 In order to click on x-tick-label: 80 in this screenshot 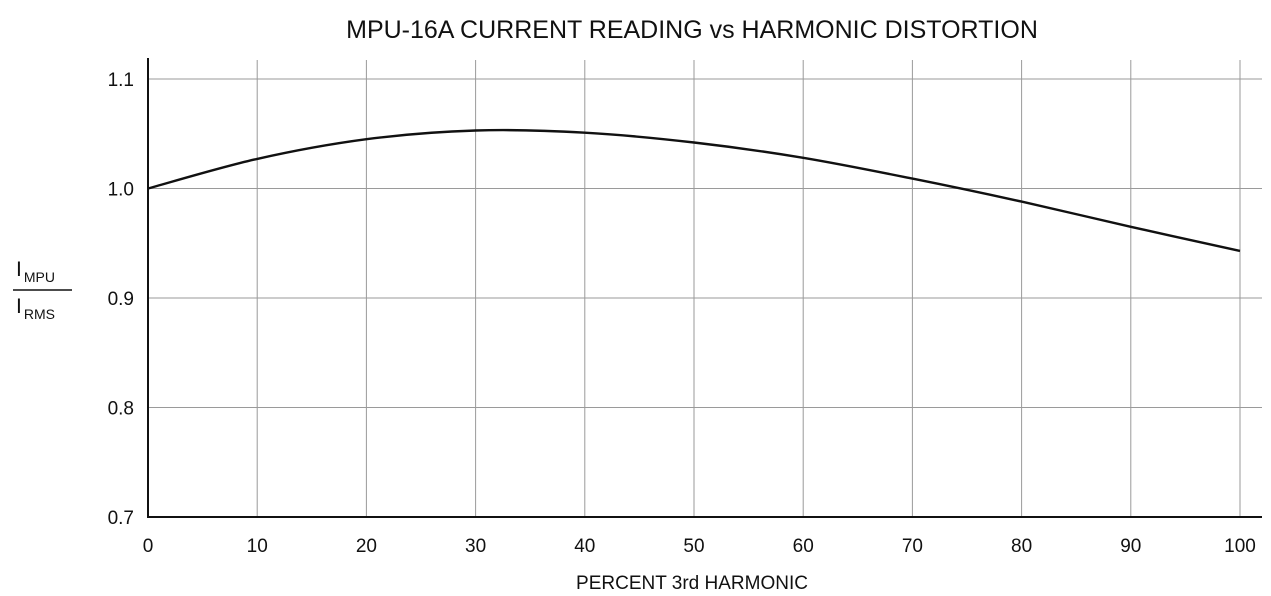, I will do `click(1021, 546)`.